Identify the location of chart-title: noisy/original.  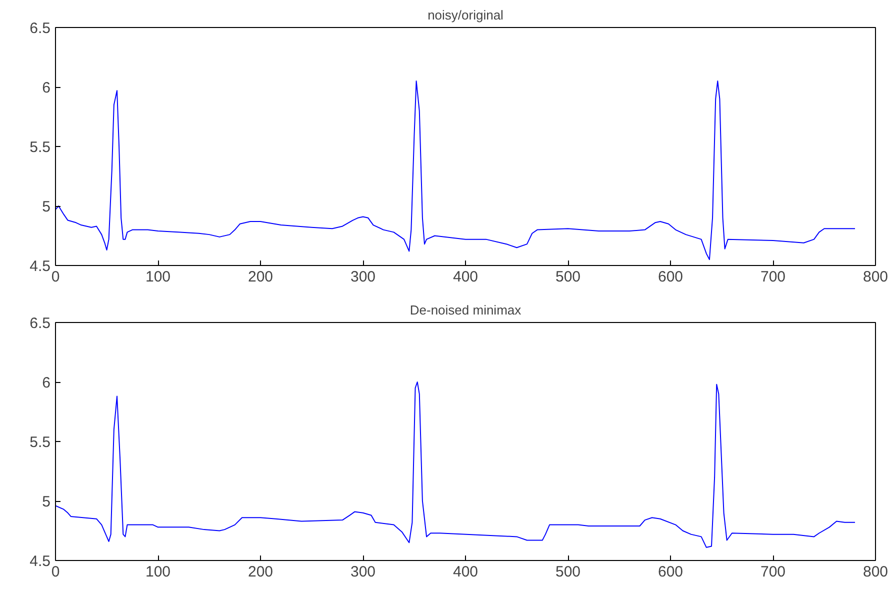
(466, 15).